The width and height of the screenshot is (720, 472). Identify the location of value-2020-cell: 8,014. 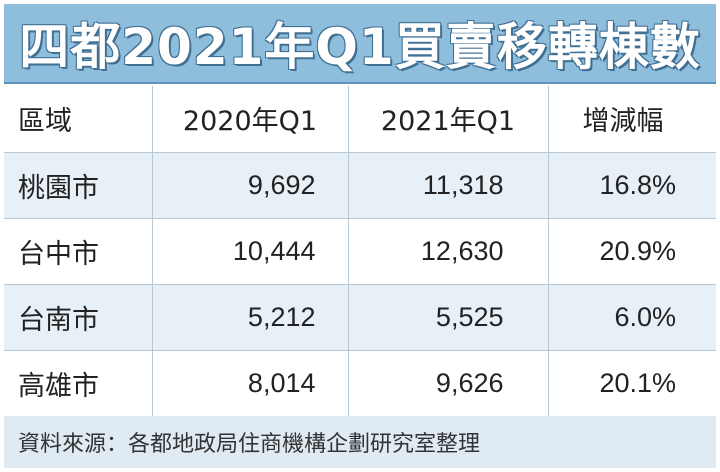
(250, 383).